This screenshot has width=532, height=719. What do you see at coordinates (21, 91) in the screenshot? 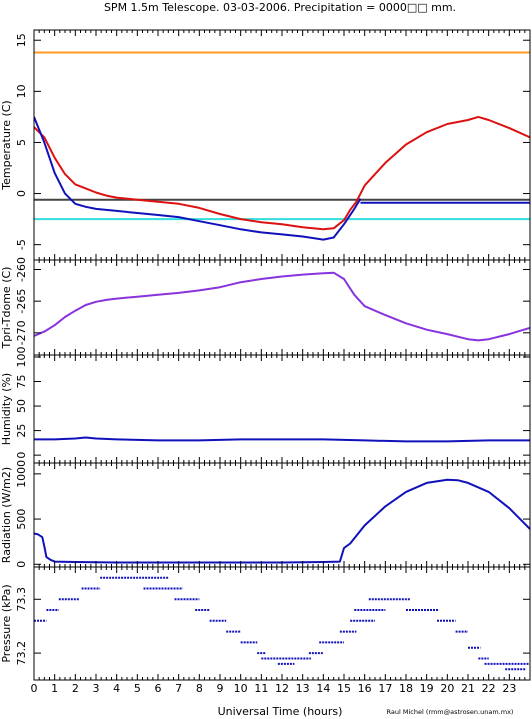
I see `y-tick-label: 10` at bounding box center [21, 91].